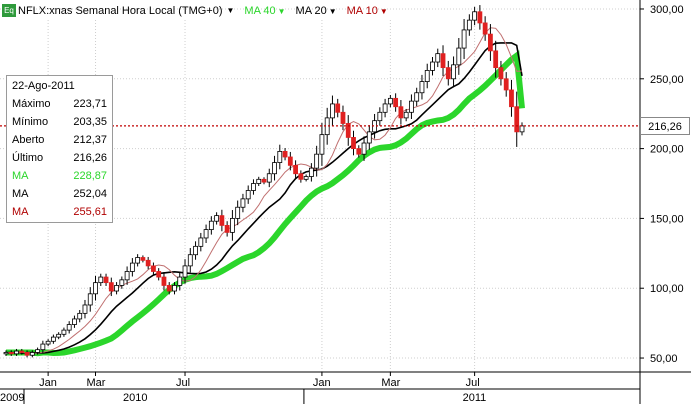 The height and width of the screenshot is (404, 691). I want to click on title-dropdown-arrow-icon: ▼, so click(230, 10).